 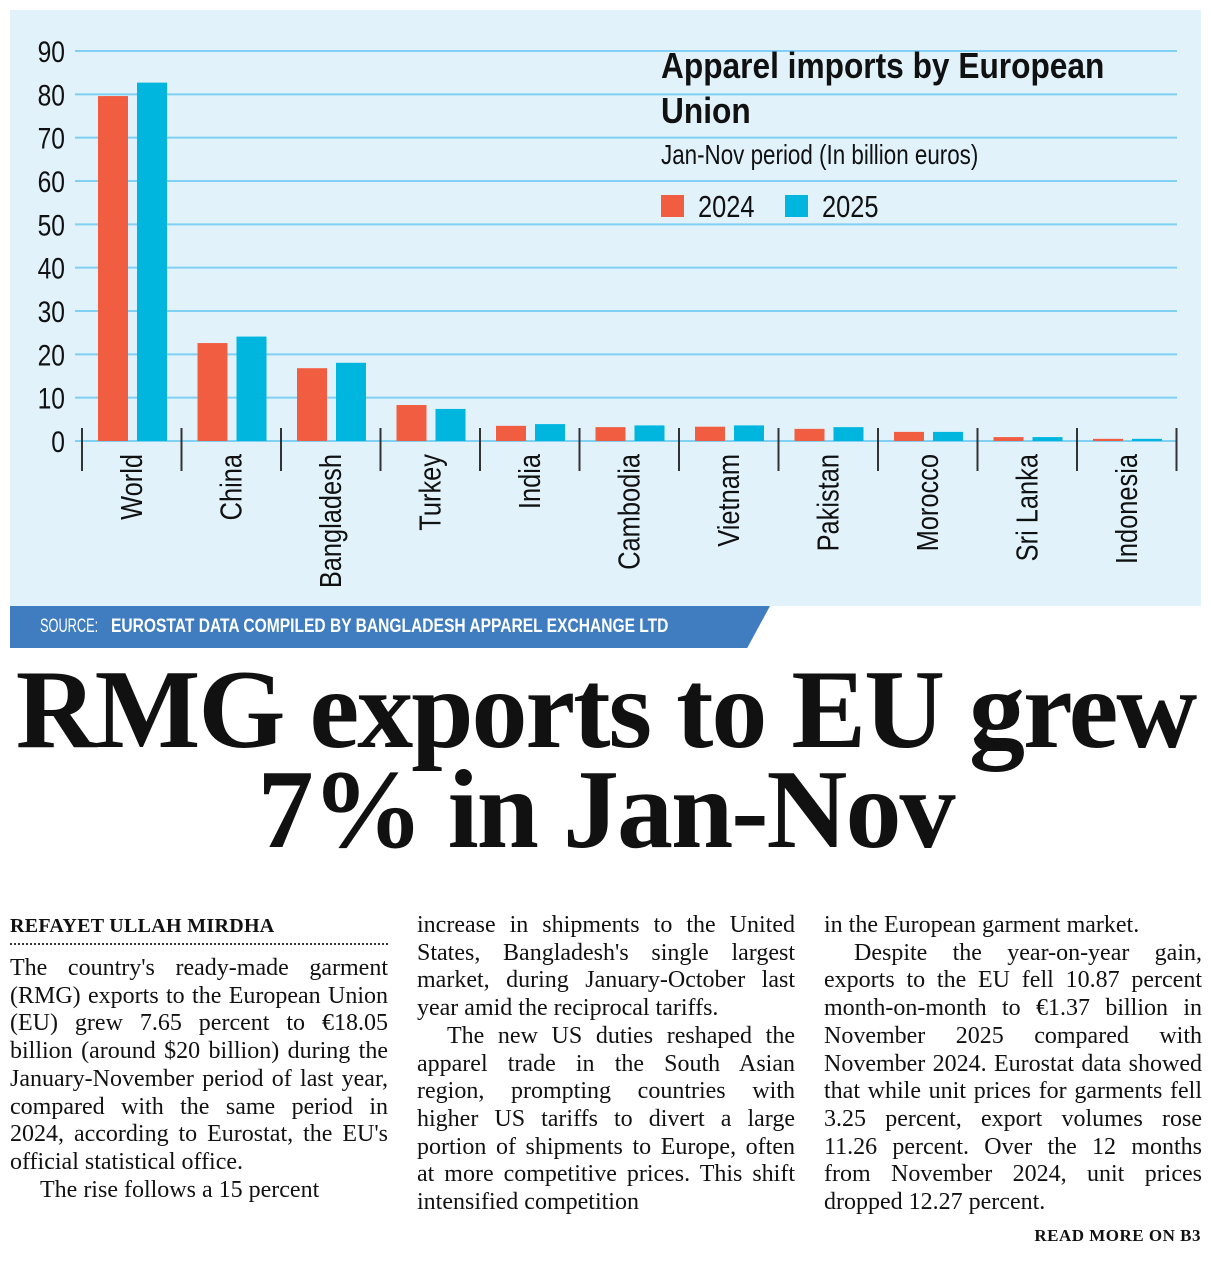 What do you see at coordinates (430, 491) in the screenshot?
I see `x-category-label: Turkey` at bounding box center [430, 491].